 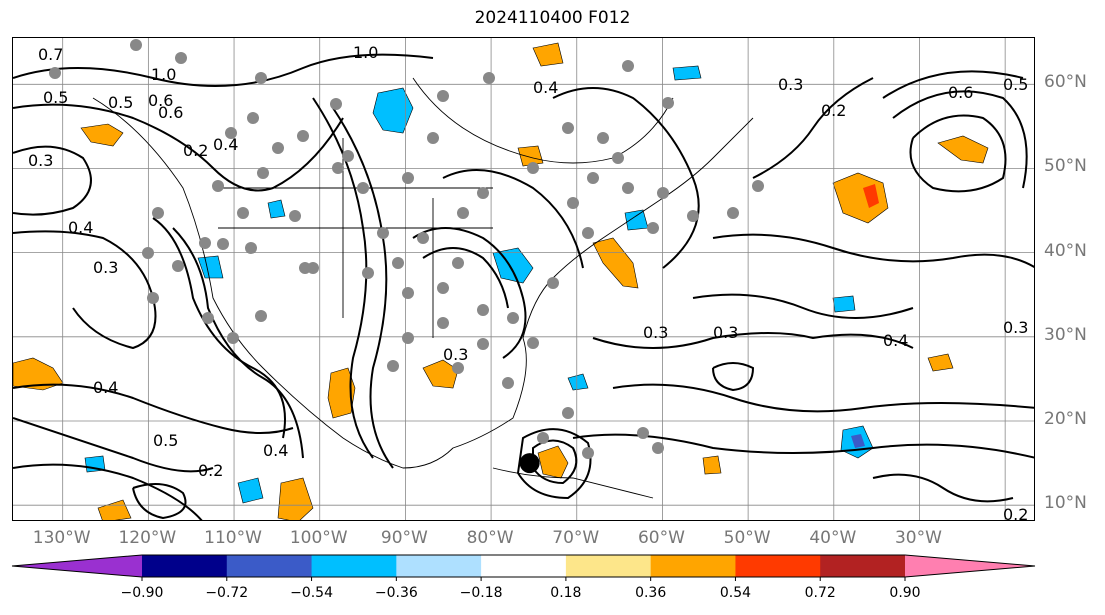 I want to click on storm-center-marker, so click(x=529, y=463).